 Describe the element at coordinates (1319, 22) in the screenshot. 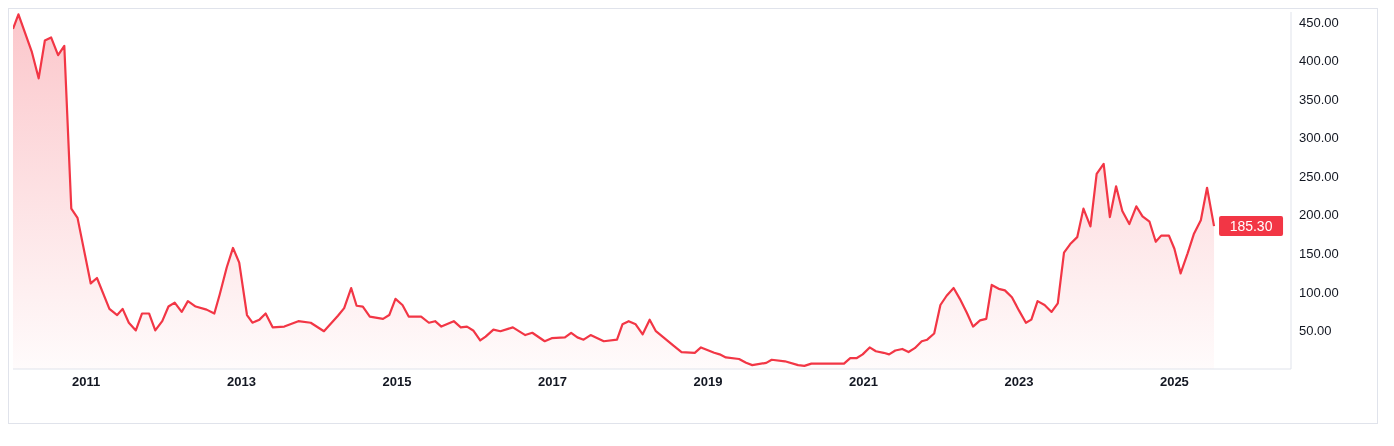

I see `y-tick-label: 450.00` at that location.